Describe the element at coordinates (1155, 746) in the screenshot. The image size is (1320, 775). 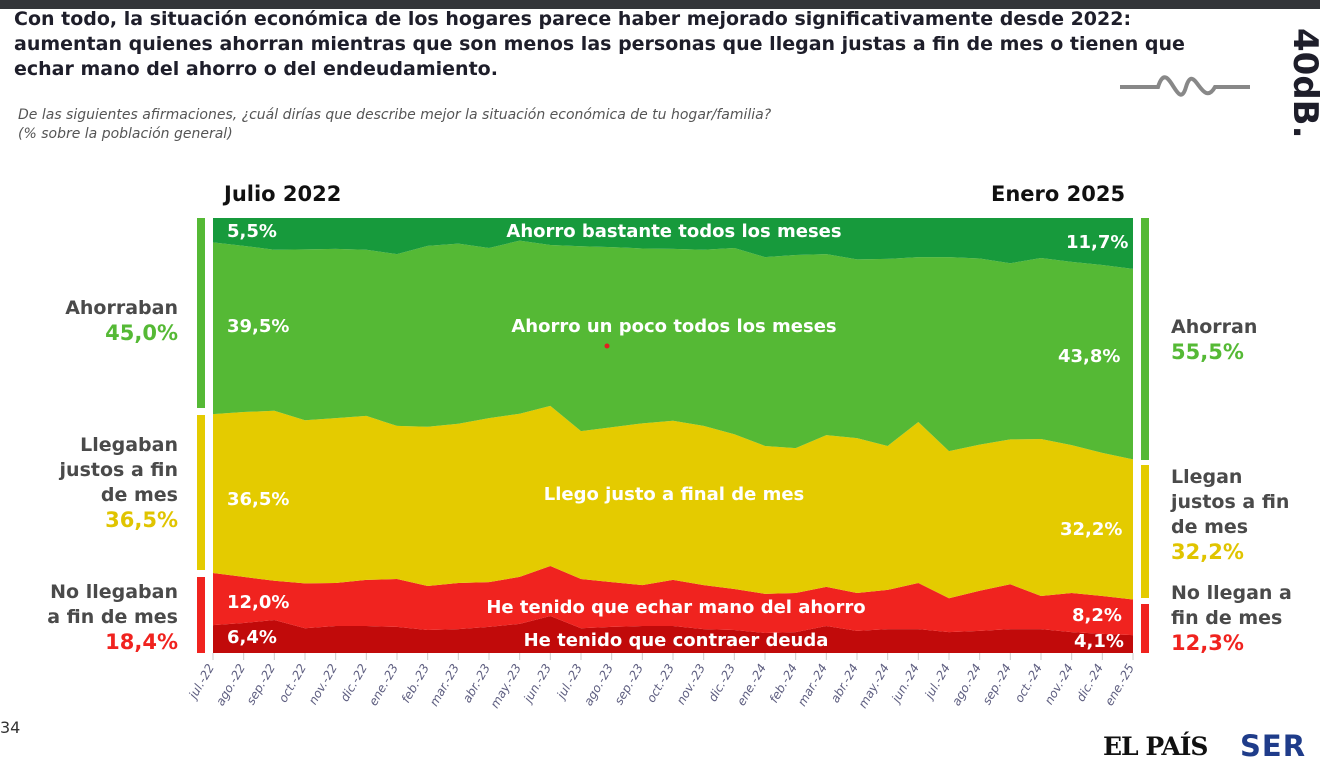
I see `el-pais-logo: EL PAÍS` at that location.